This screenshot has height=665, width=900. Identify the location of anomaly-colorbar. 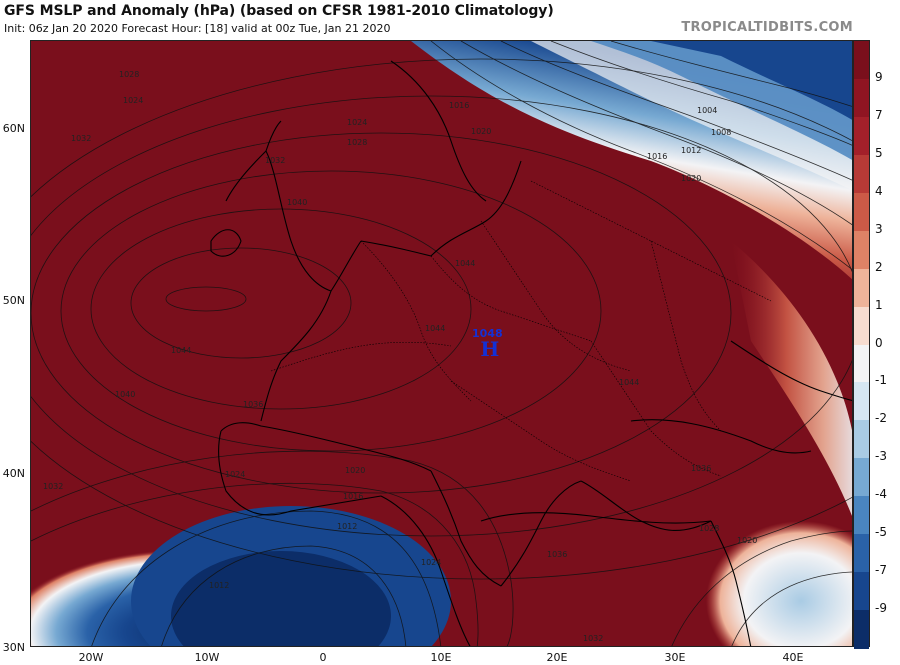
(861, 344).